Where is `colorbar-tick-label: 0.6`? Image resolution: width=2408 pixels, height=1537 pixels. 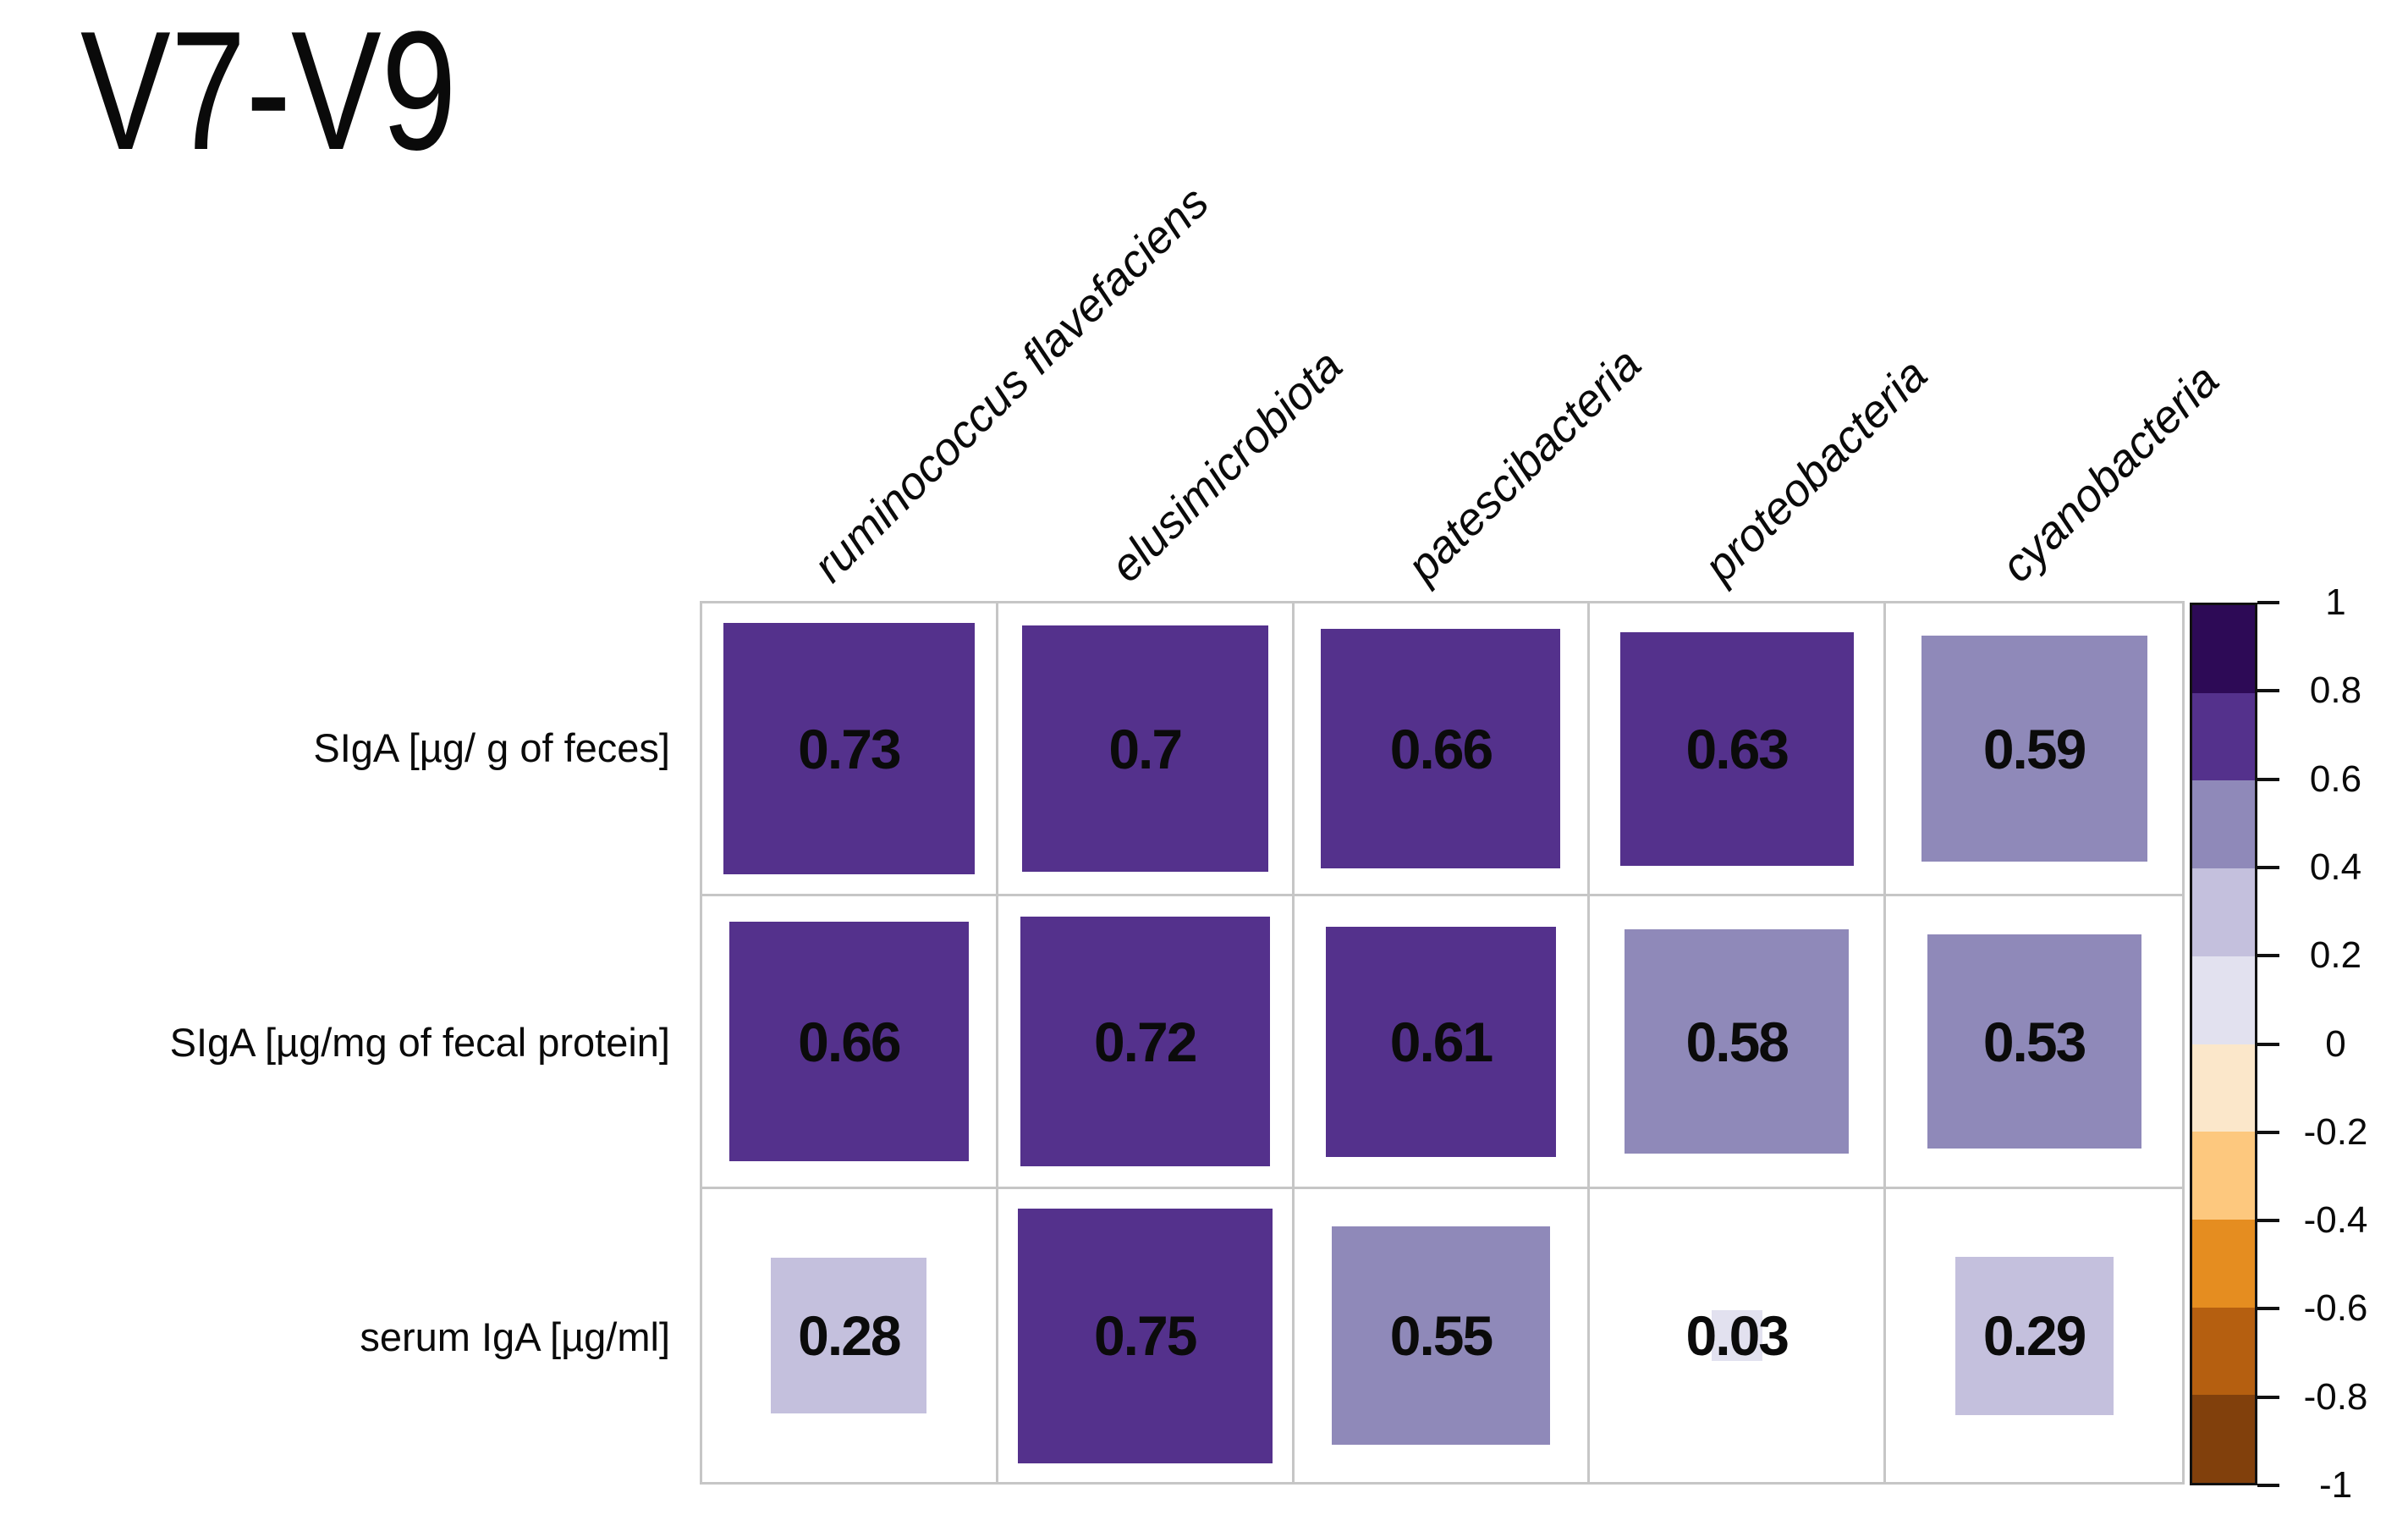
colorbar-tick-label: 0.6 is located at coordinates (2335, 779).